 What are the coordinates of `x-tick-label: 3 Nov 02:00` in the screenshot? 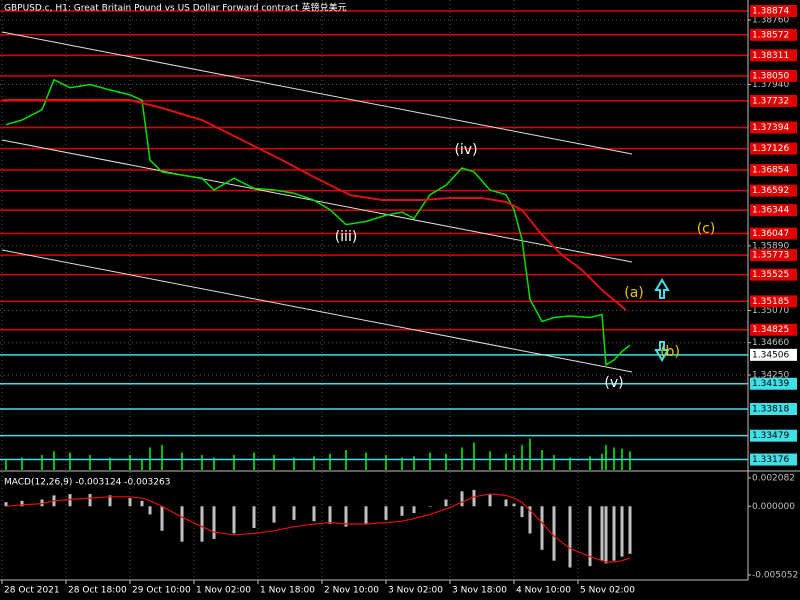 It's located at (415, 591).